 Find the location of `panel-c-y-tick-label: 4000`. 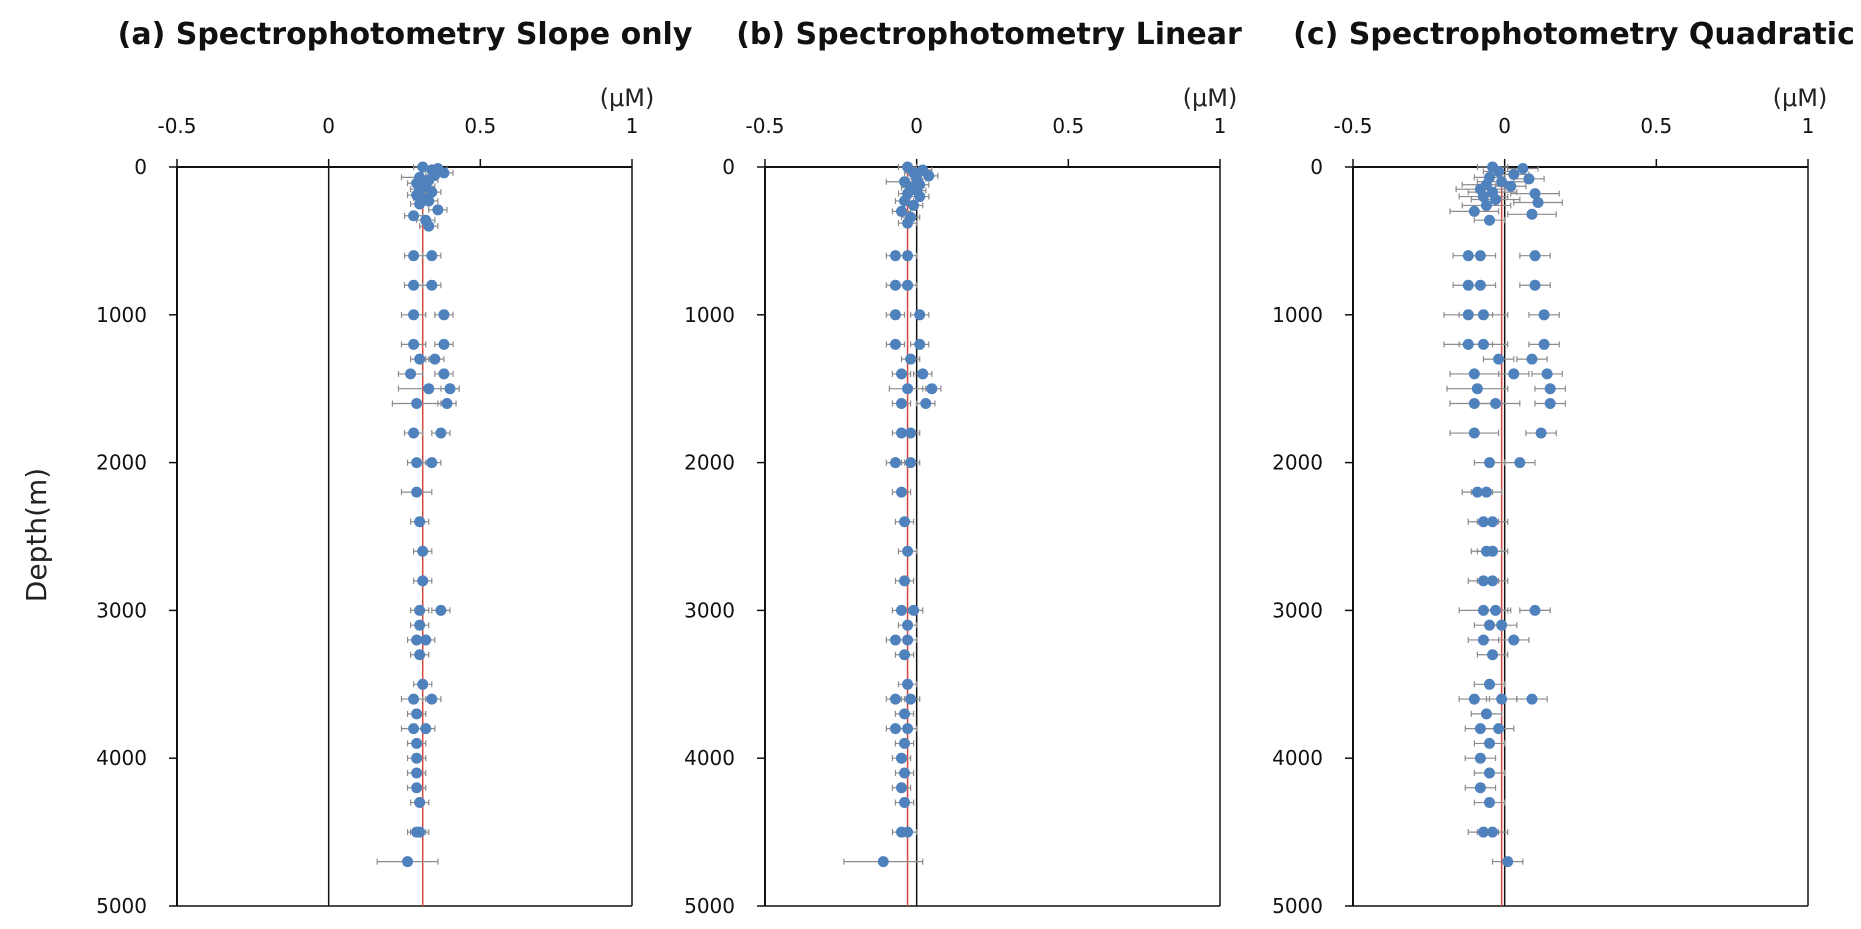

panel-c-y-tick-label: 4000 is located at coordinates (1297, 758).